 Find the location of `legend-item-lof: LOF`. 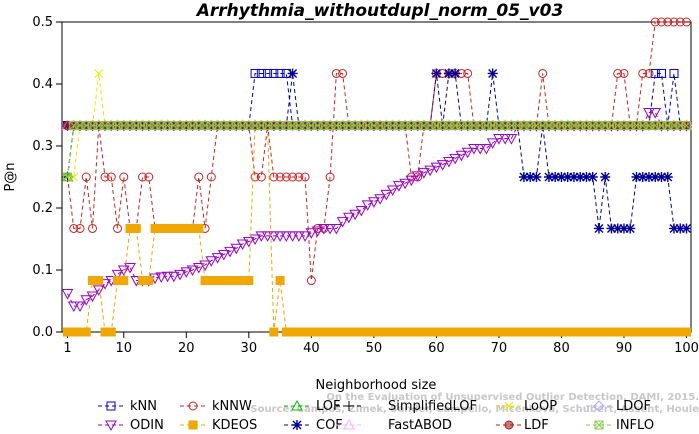

legend-item-lof: LOF is located at coordinates (312, 406).